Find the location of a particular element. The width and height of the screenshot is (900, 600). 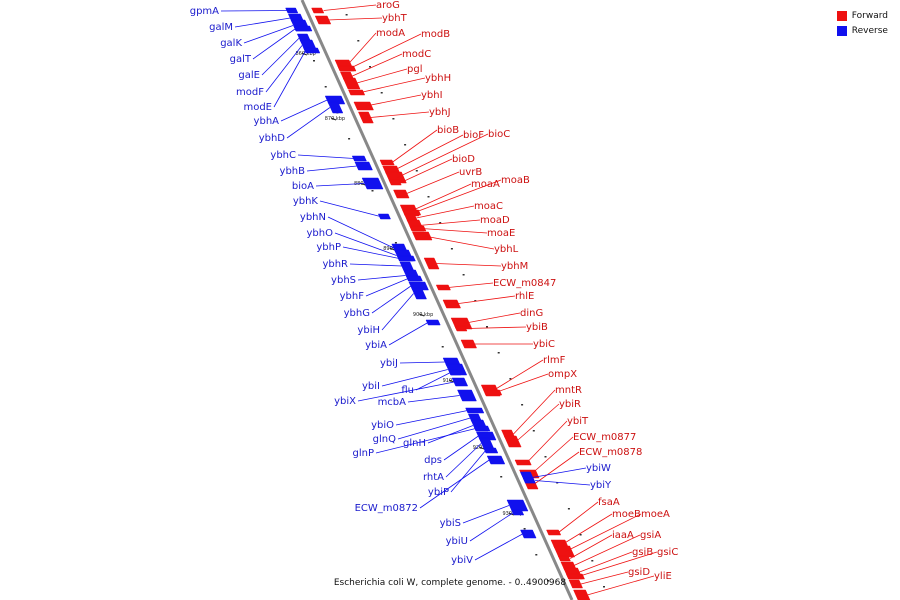

forward-gene-label: moaD is located at coordinates (495, 220).